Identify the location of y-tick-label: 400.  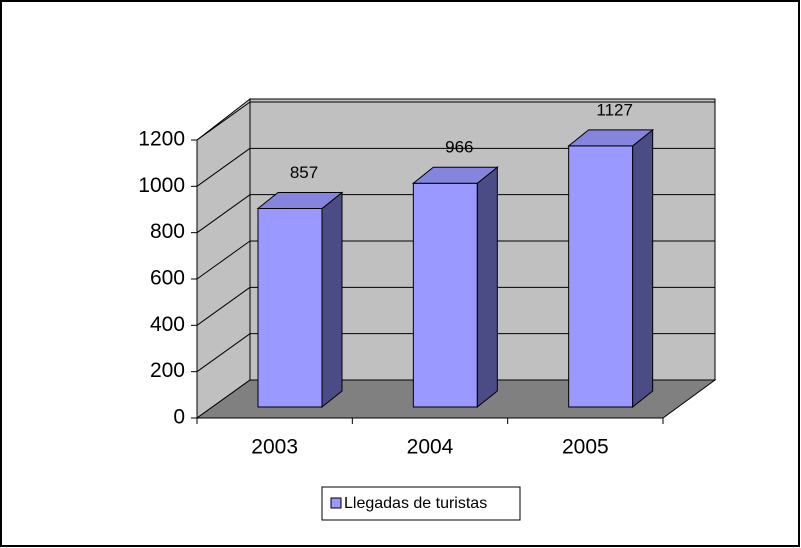
(167, 324).